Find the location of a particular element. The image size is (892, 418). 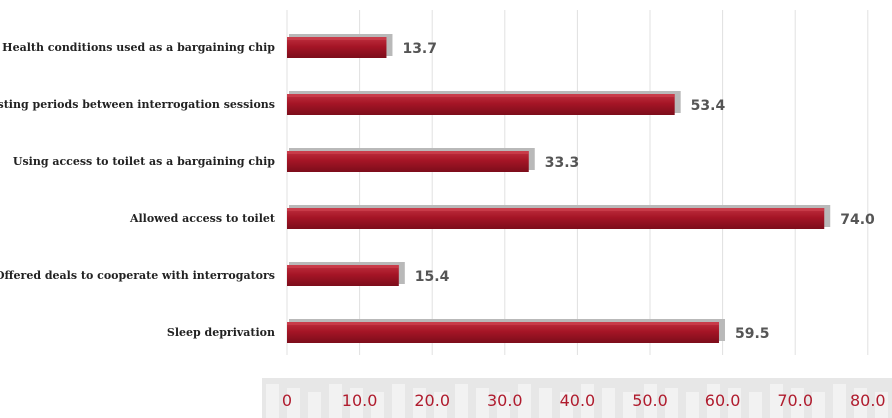

x-tick-label: 80.0 is located at coordinates (868, 400).